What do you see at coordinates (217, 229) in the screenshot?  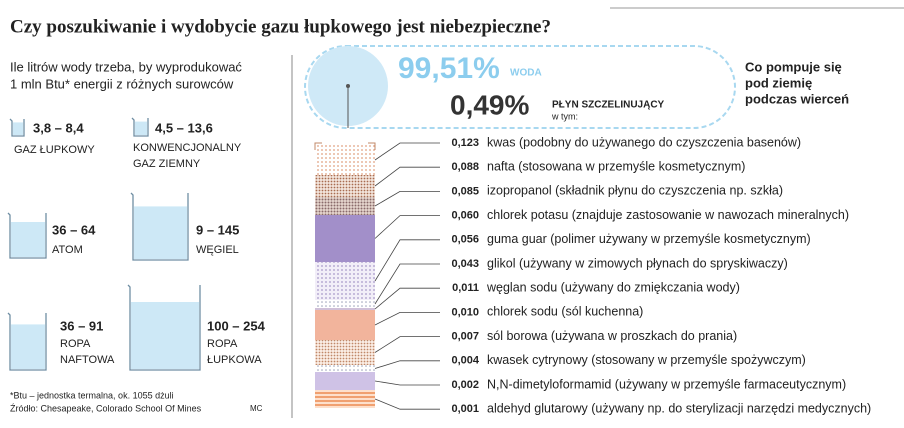 I see `range: 9 – 145` at bounding box center [217, 229].